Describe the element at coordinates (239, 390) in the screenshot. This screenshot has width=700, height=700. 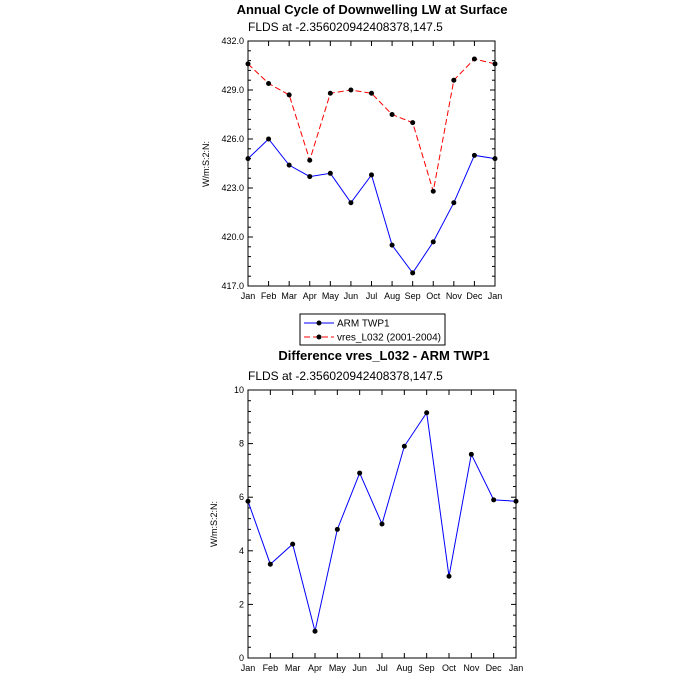
I see `y-tick-label: 10` at that location.